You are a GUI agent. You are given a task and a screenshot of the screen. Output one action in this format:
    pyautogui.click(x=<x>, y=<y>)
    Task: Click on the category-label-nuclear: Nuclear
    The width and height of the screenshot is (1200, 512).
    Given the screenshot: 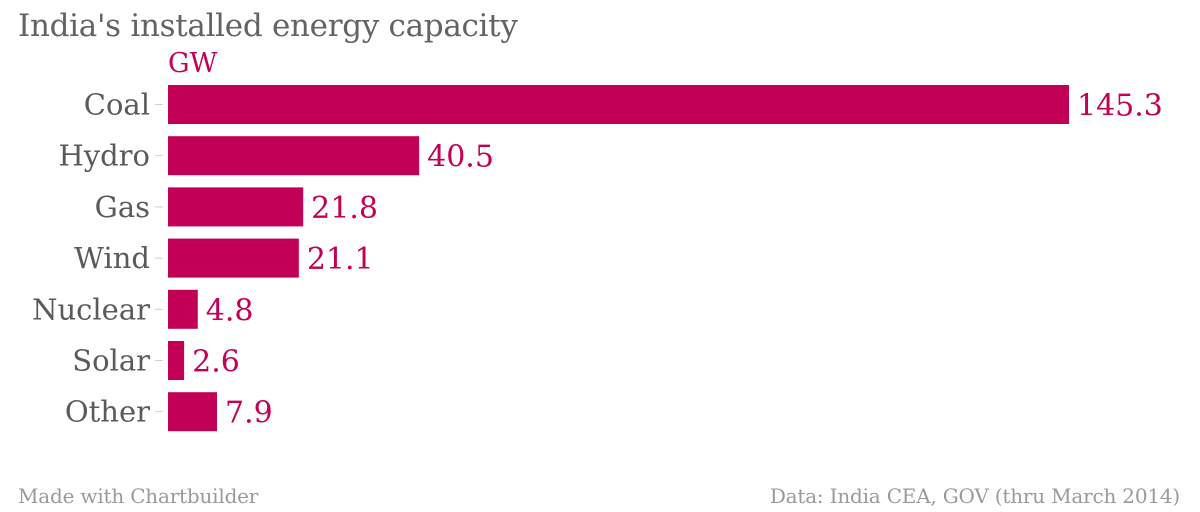 What is the action you would take?
    pyautogui.click(x=91, y=309)
    